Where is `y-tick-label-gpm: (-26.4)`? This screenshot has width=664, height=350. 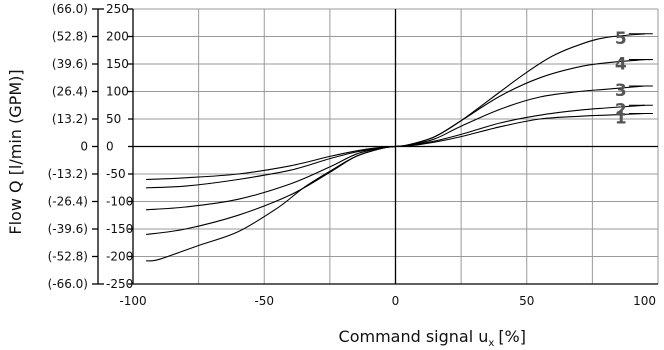 y-tick-label-gpm: (-26.4) is located at coordinates (68, 202).